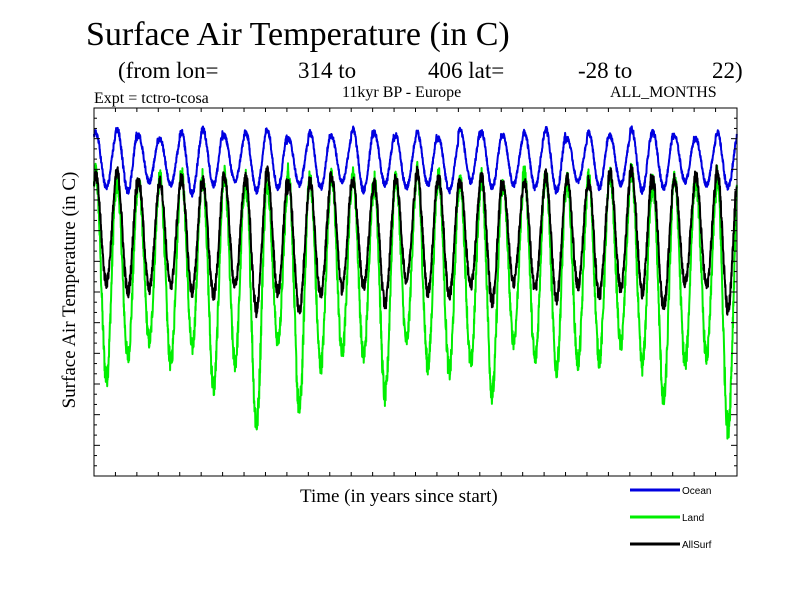  What do you see at coordinates (168, 70) in the screenshot?
I see `subtitle-lon-label: (from lon=` at bounding box center [168, 70].